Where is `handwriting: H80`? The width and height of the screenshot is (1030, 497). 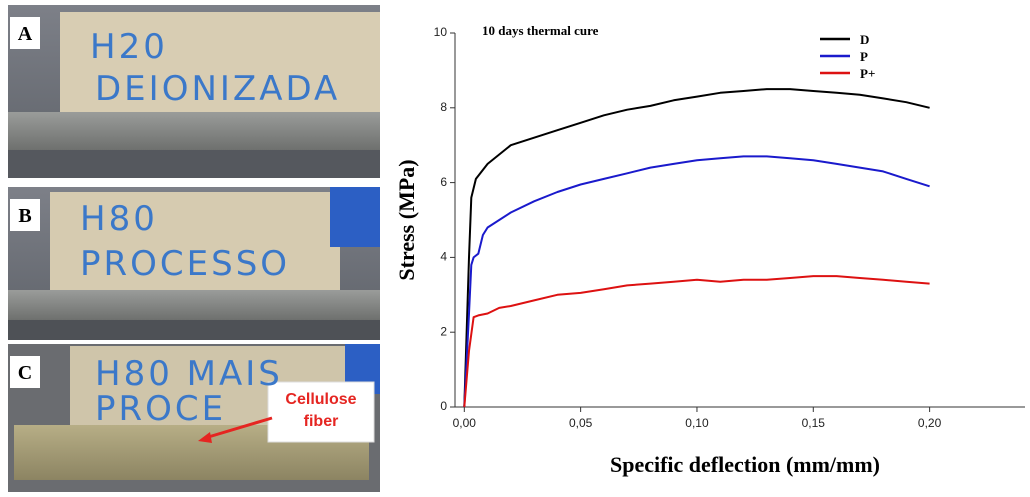 handwriting: H80 is located at coordinates (119, 219).